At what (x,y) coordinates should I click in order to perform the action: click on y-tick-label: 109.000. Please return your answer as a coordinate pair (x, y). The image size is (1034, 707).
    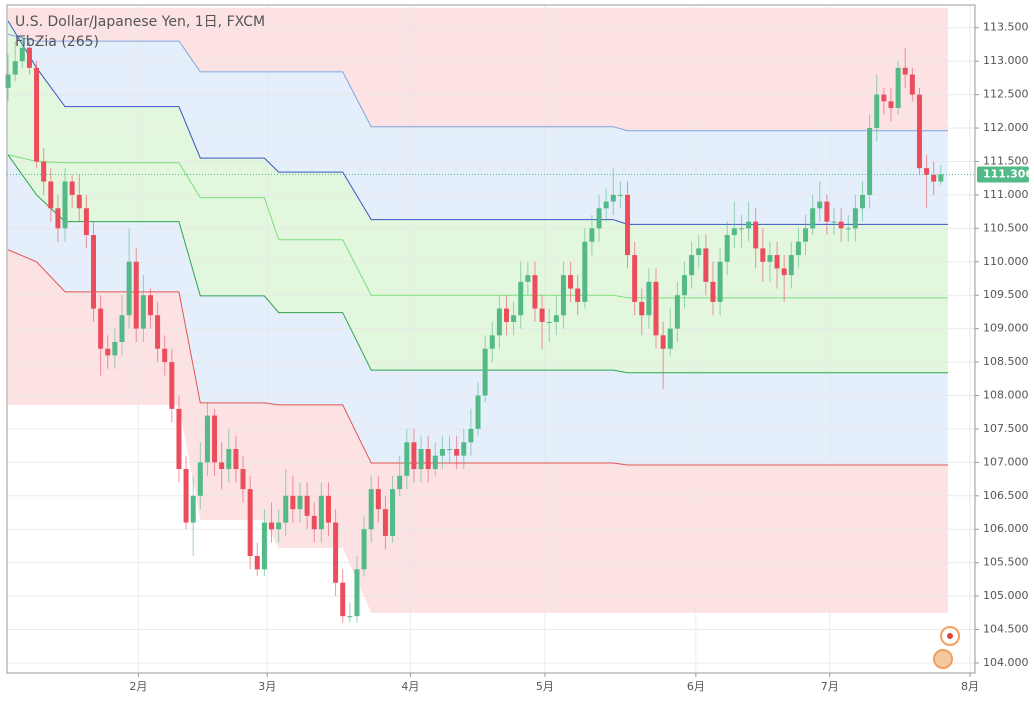
    Looking at the image, I should click on (1006, 328).